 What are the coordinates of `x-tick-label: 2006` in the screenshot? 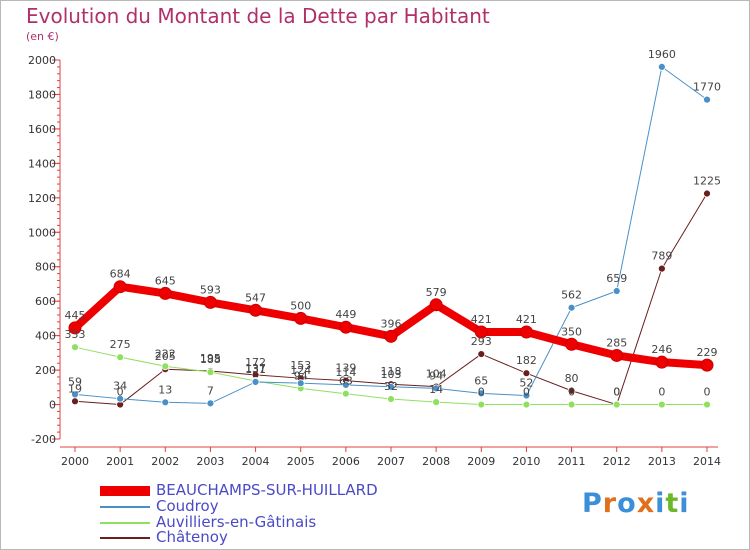 It's located at (346, 461).